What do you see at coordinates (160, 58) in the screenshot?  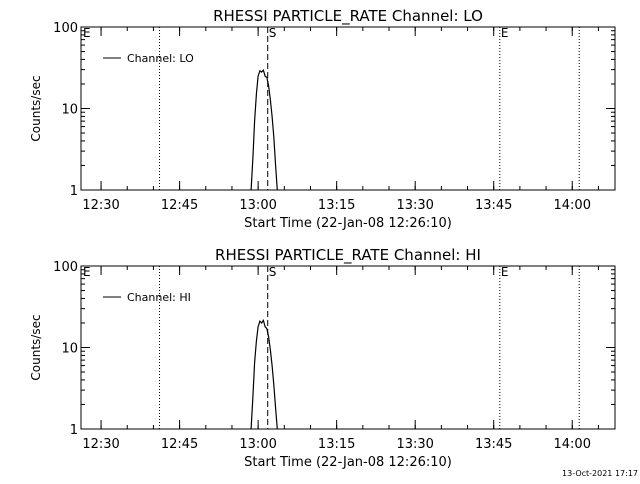 I see `legend-label: Channel: LO` at bounding box center [160, 58].